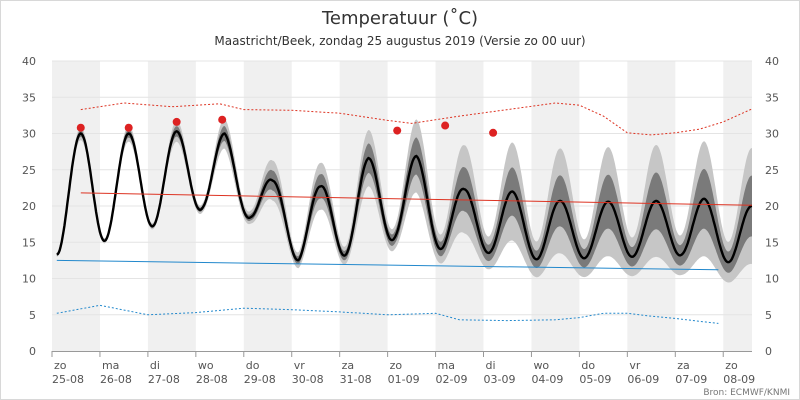  I want to click on x-tick-date: 29-08, so click(260, 379).